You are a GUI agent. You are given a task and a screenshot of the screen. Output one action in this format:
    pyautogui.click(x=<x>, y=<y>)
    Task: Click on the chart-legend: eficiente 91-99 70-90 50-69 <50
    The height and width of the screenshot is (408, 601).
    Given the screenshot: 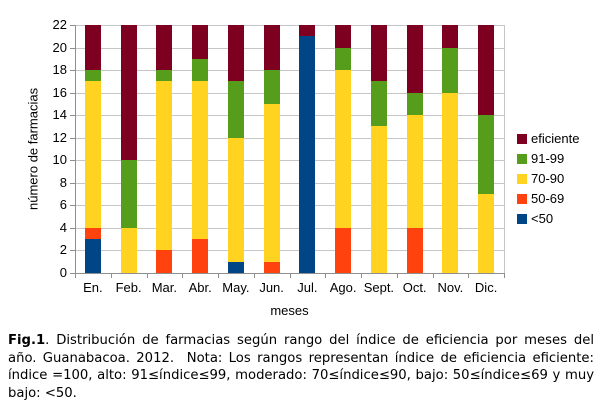 What is the action you would take?
    pyautogui.click(x=548, y=179)
    